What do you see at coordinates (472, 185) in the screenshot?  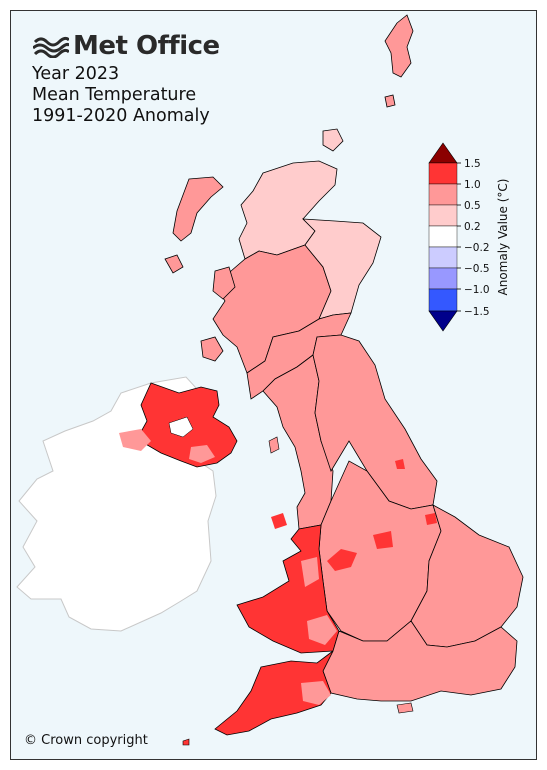 I see `legend-tick-label: 1.0` at bounding box center [472, 185].